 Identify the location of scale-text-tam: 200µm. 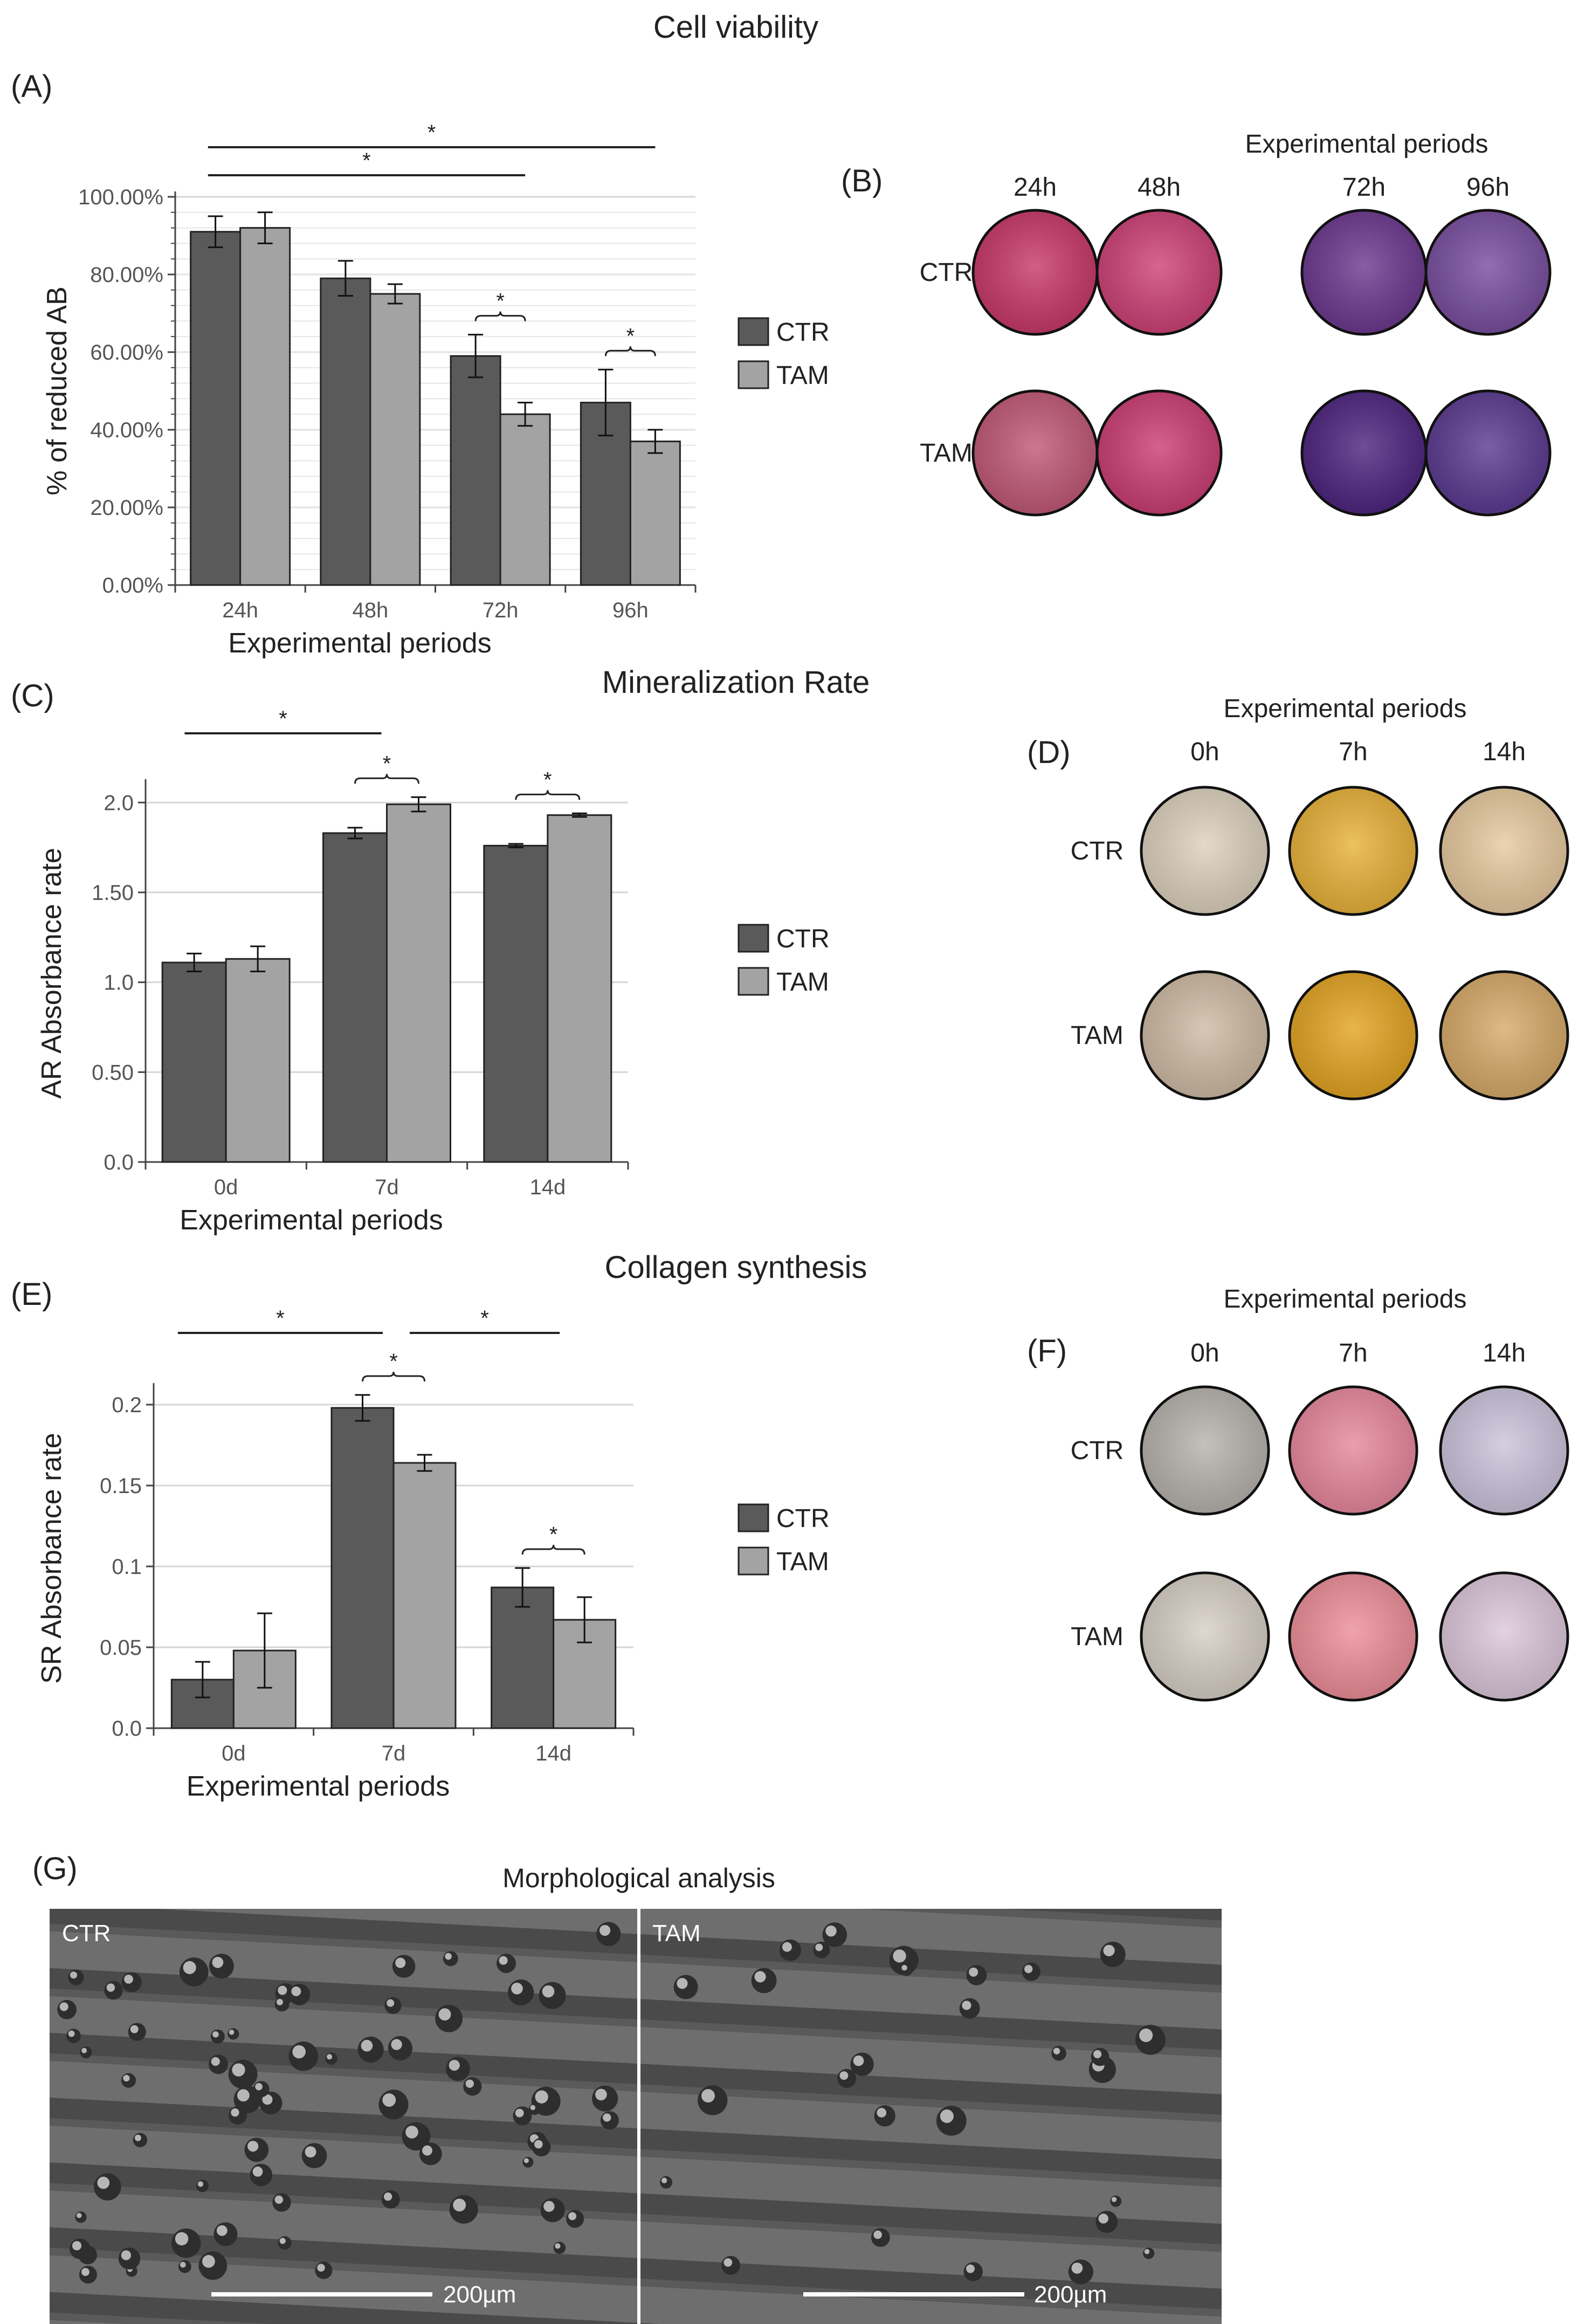
(1070, 2294).